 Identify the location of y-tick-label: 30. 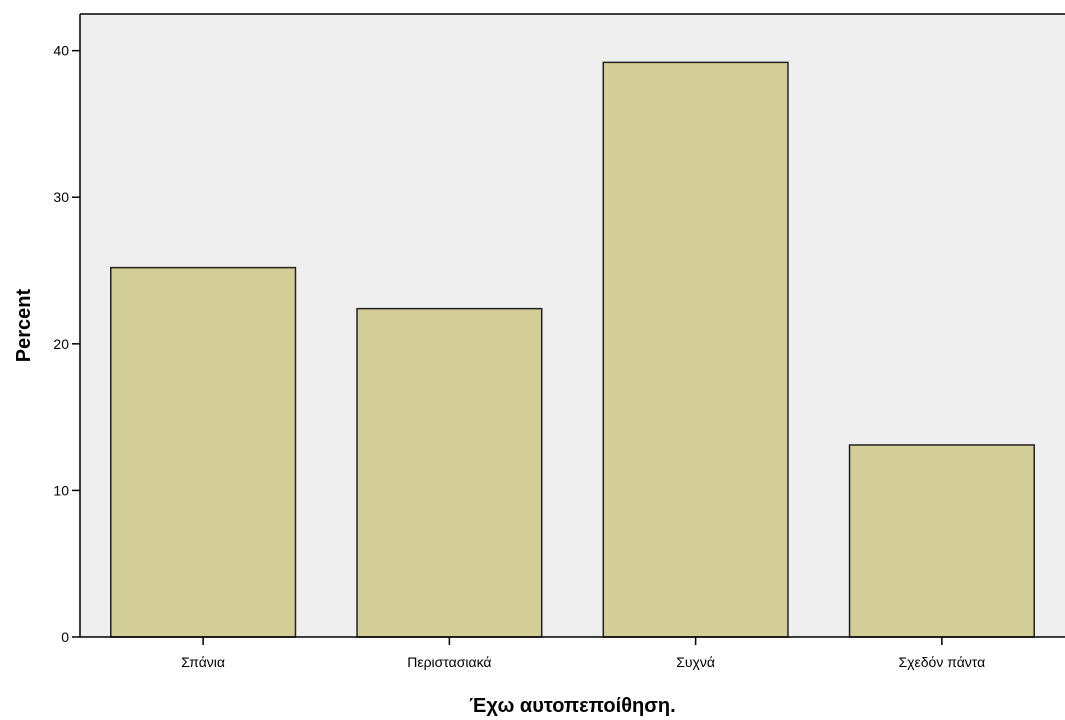
(61, 197).